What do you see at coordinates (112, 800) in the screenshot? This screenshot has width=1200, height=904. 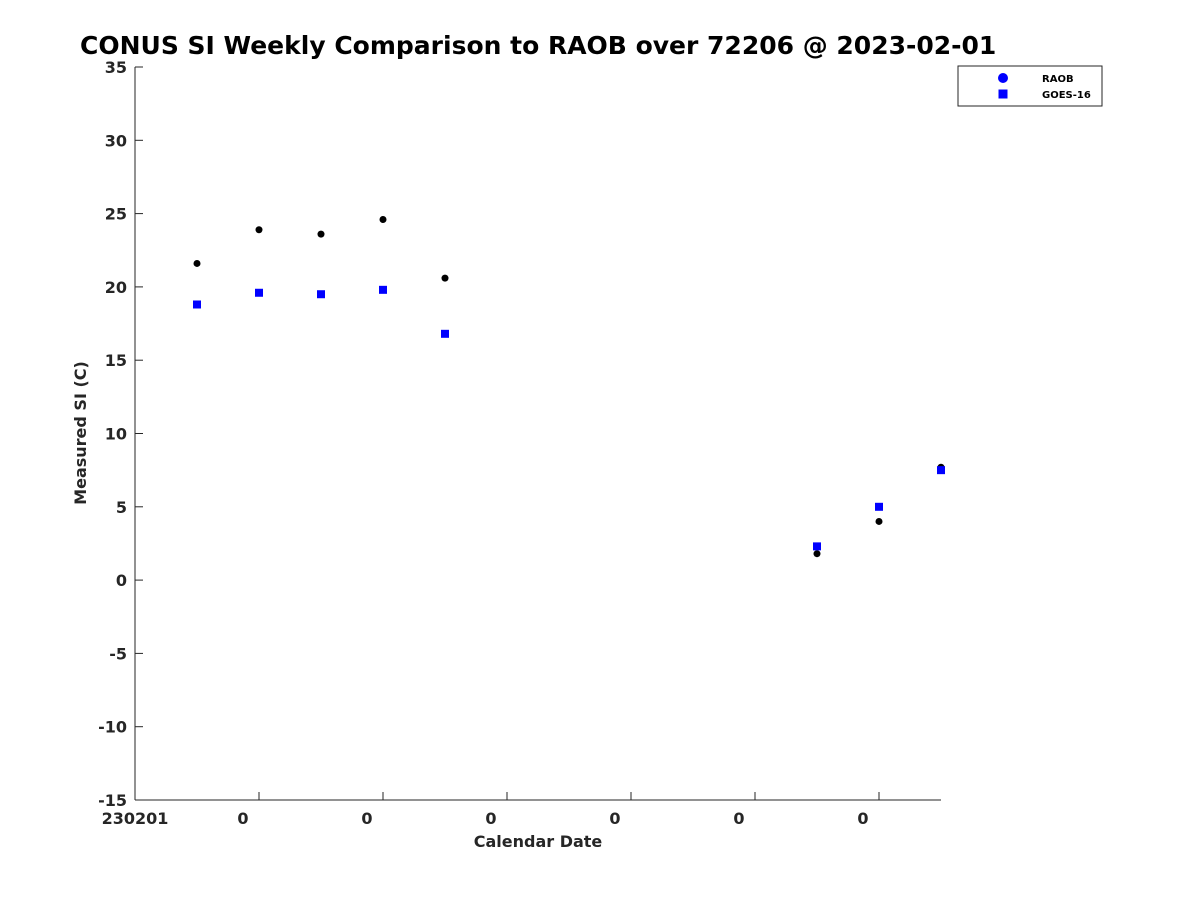 I see `y-tick-label: -15` at bounding box center [112, 800].